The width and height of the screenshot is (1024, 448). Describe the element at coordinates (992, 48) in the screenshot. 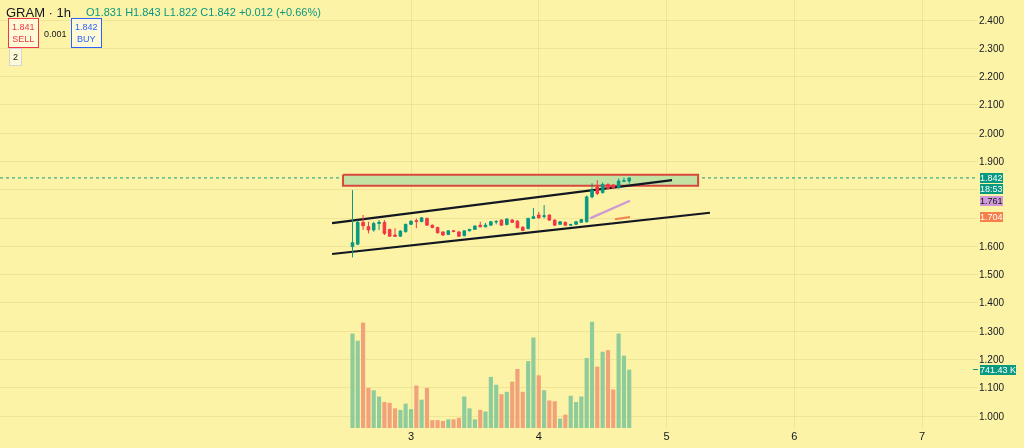

I see `y-tick-label: 2.300` at that location.